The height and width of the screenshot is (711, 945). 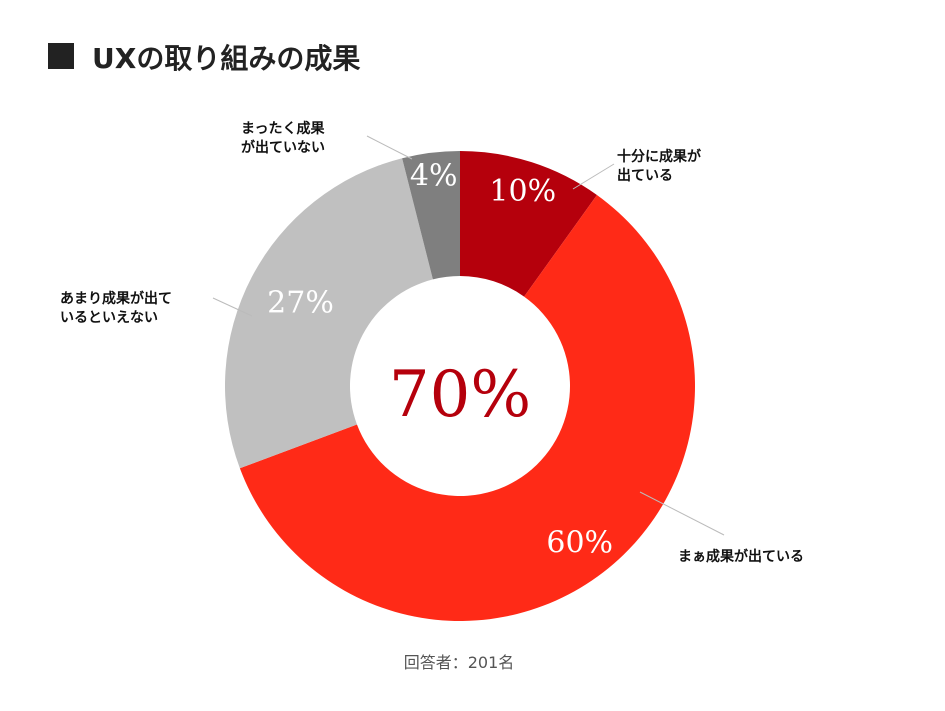 I want to click on percent-label-4: 4%, so click(x=434, y=176).